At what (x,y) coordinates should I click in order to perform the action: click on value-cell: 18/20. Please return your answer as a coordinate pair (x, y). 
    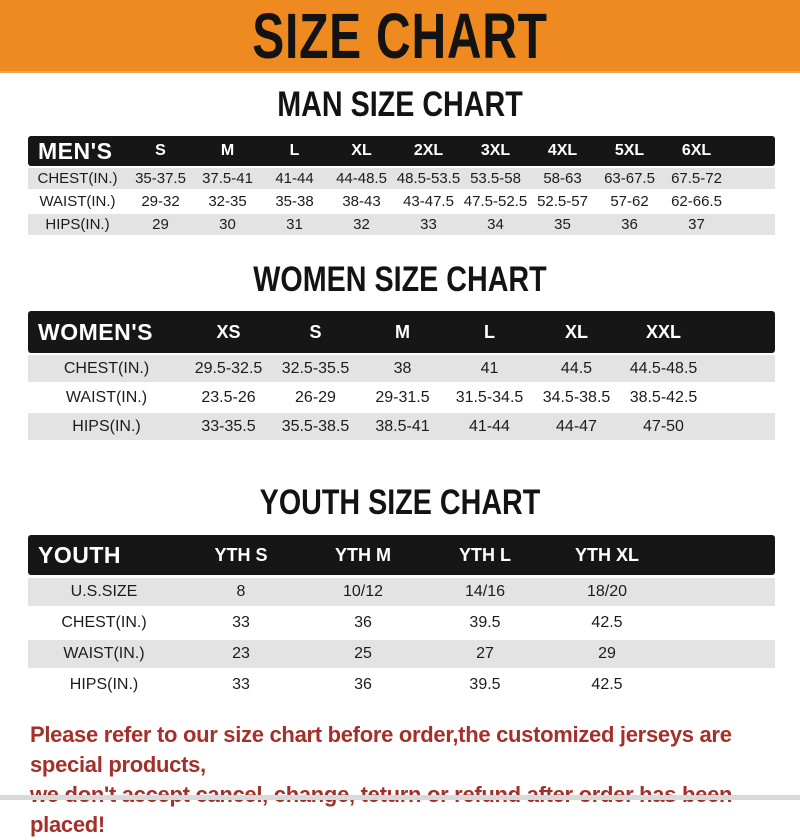
    Looking at the image, I should click on (607, 592).